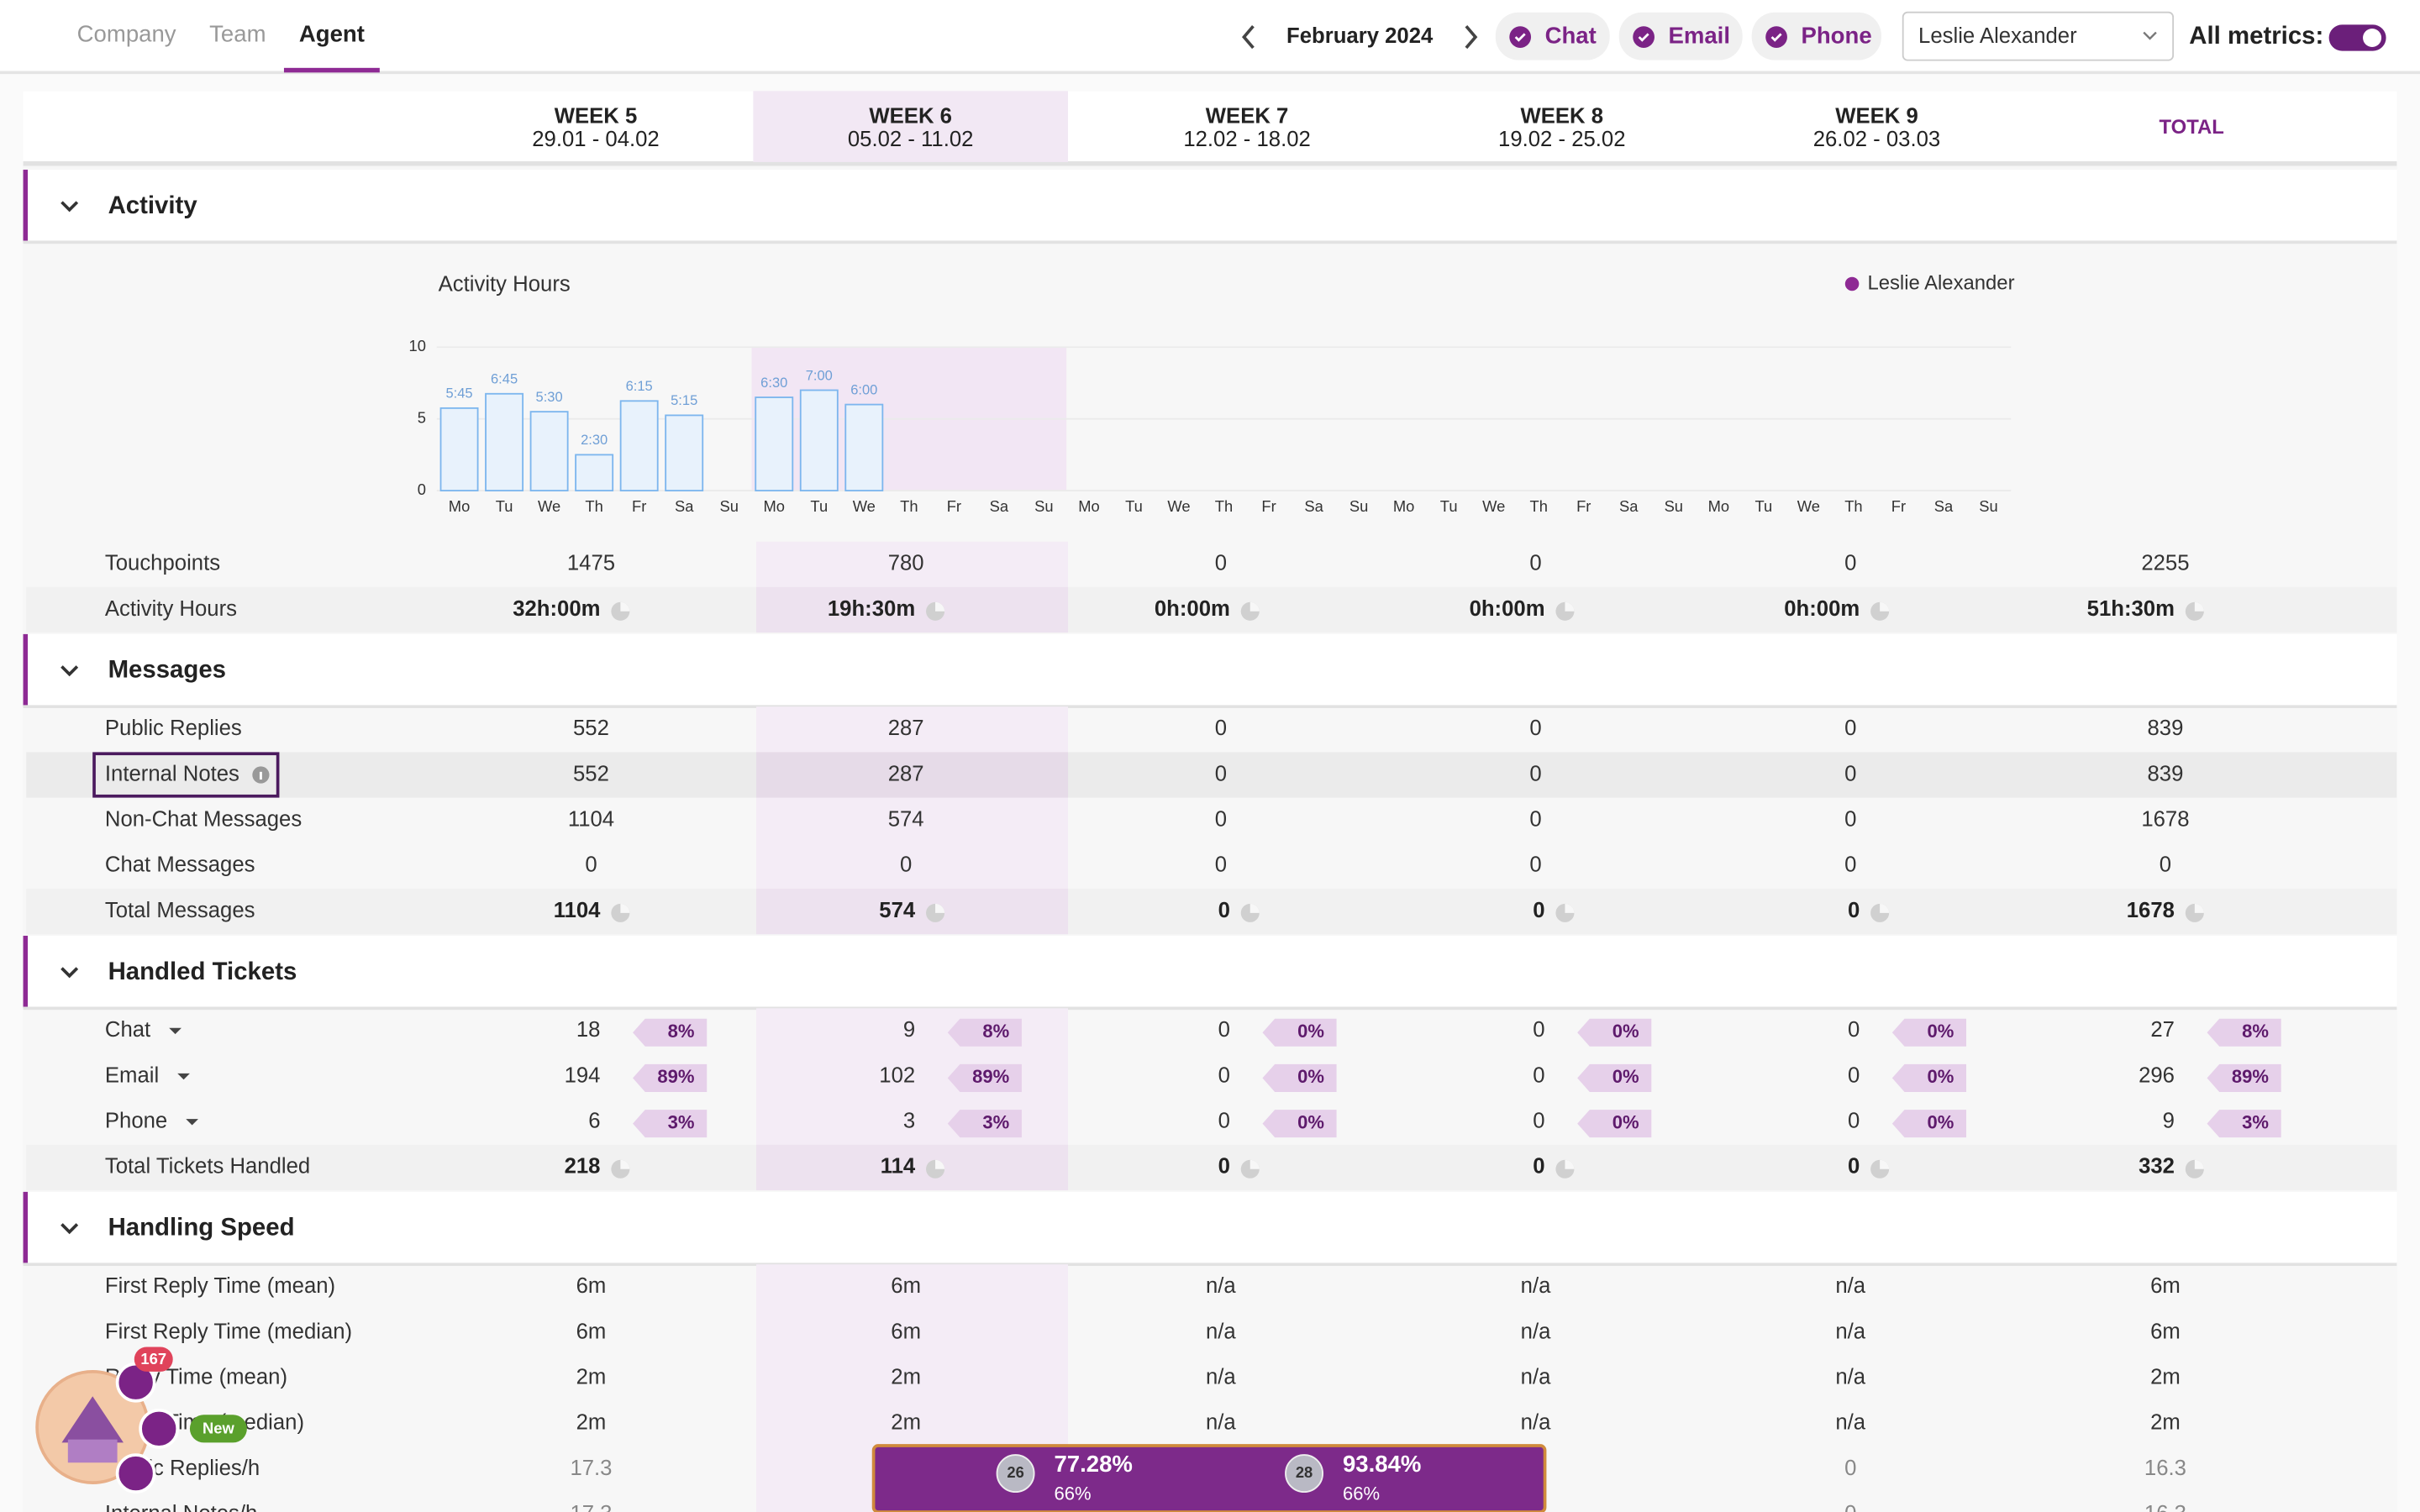  I want to click on row-label: Total Messages, so click(180, 910).